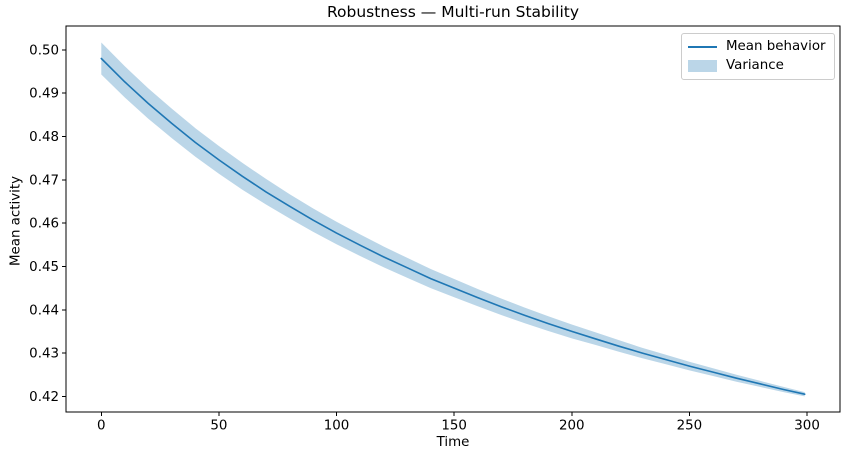  What do you see at coordinates (44, 310) in the screenshot?
I see `y-tick-label: 0.44` at bounding box center [44, 310].